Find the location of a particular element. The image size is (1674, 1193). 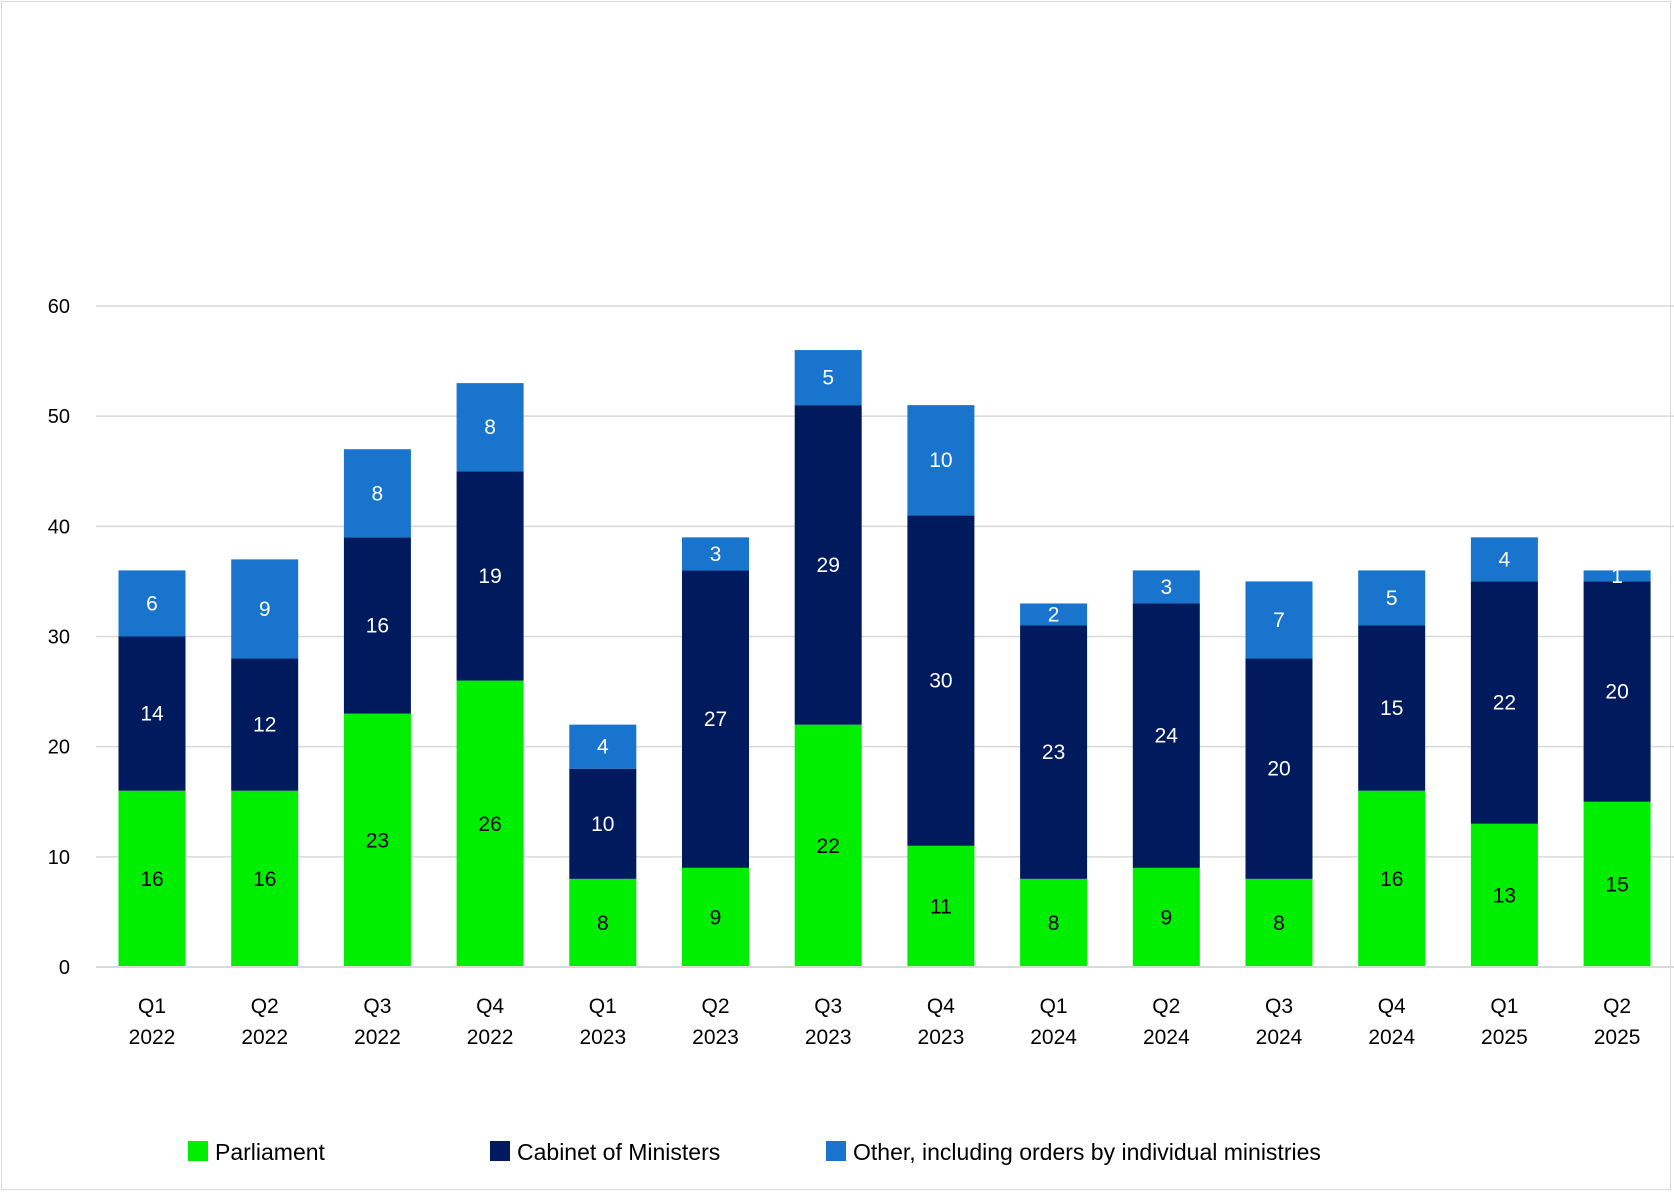

y-tick-label: 20 is located at coordinates (59, 748).